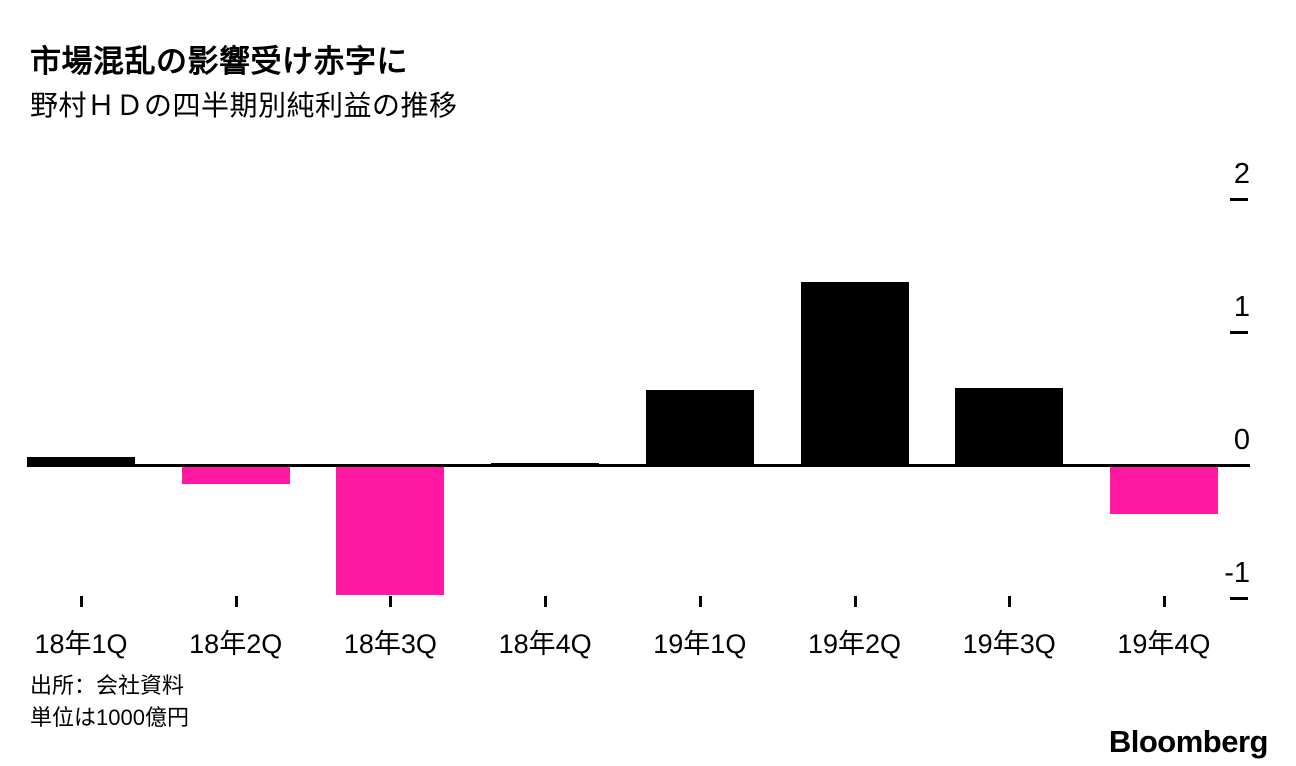 This screenshot has width=1296, height=766. Describe the element at coordinates (1241, 440) in the screenshot. I see `y-tick-label-0: 0` at that location.